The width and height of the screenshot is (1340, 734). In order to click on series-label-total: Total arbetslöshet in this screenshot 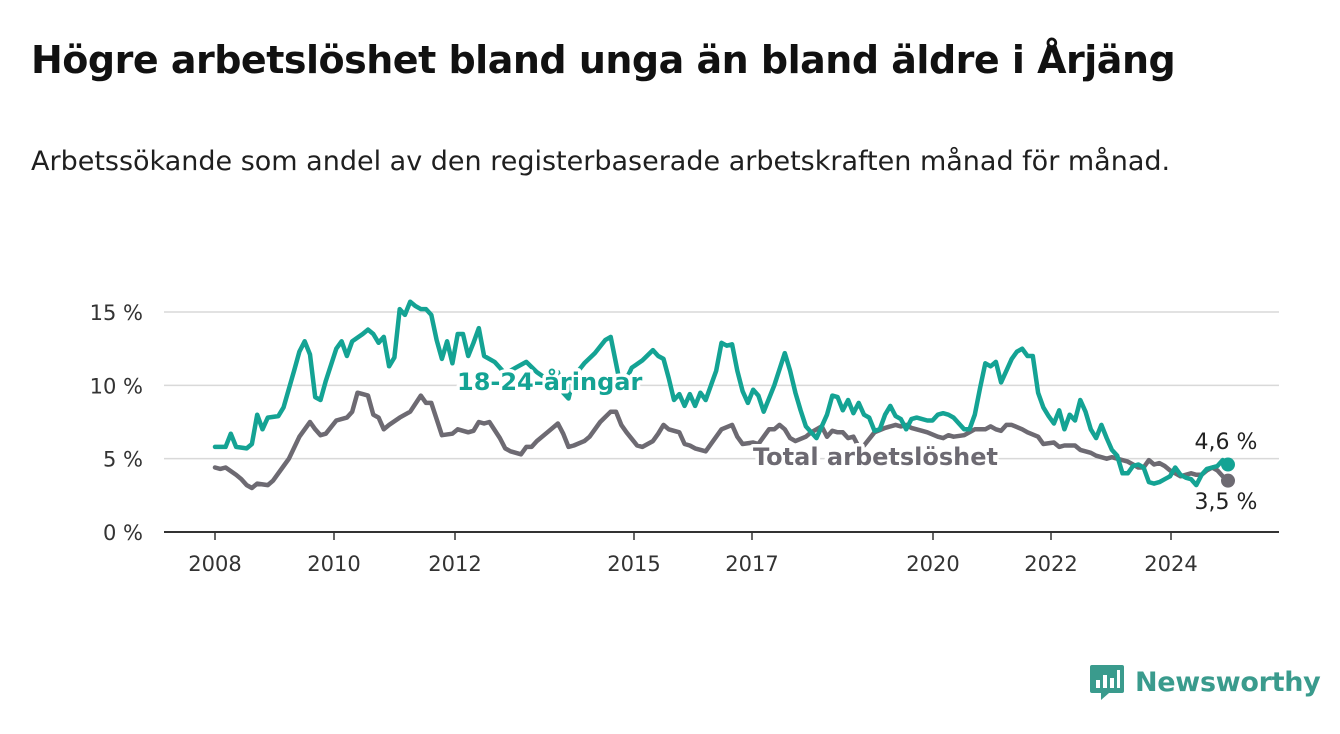, I will do `click(875, 457)`.